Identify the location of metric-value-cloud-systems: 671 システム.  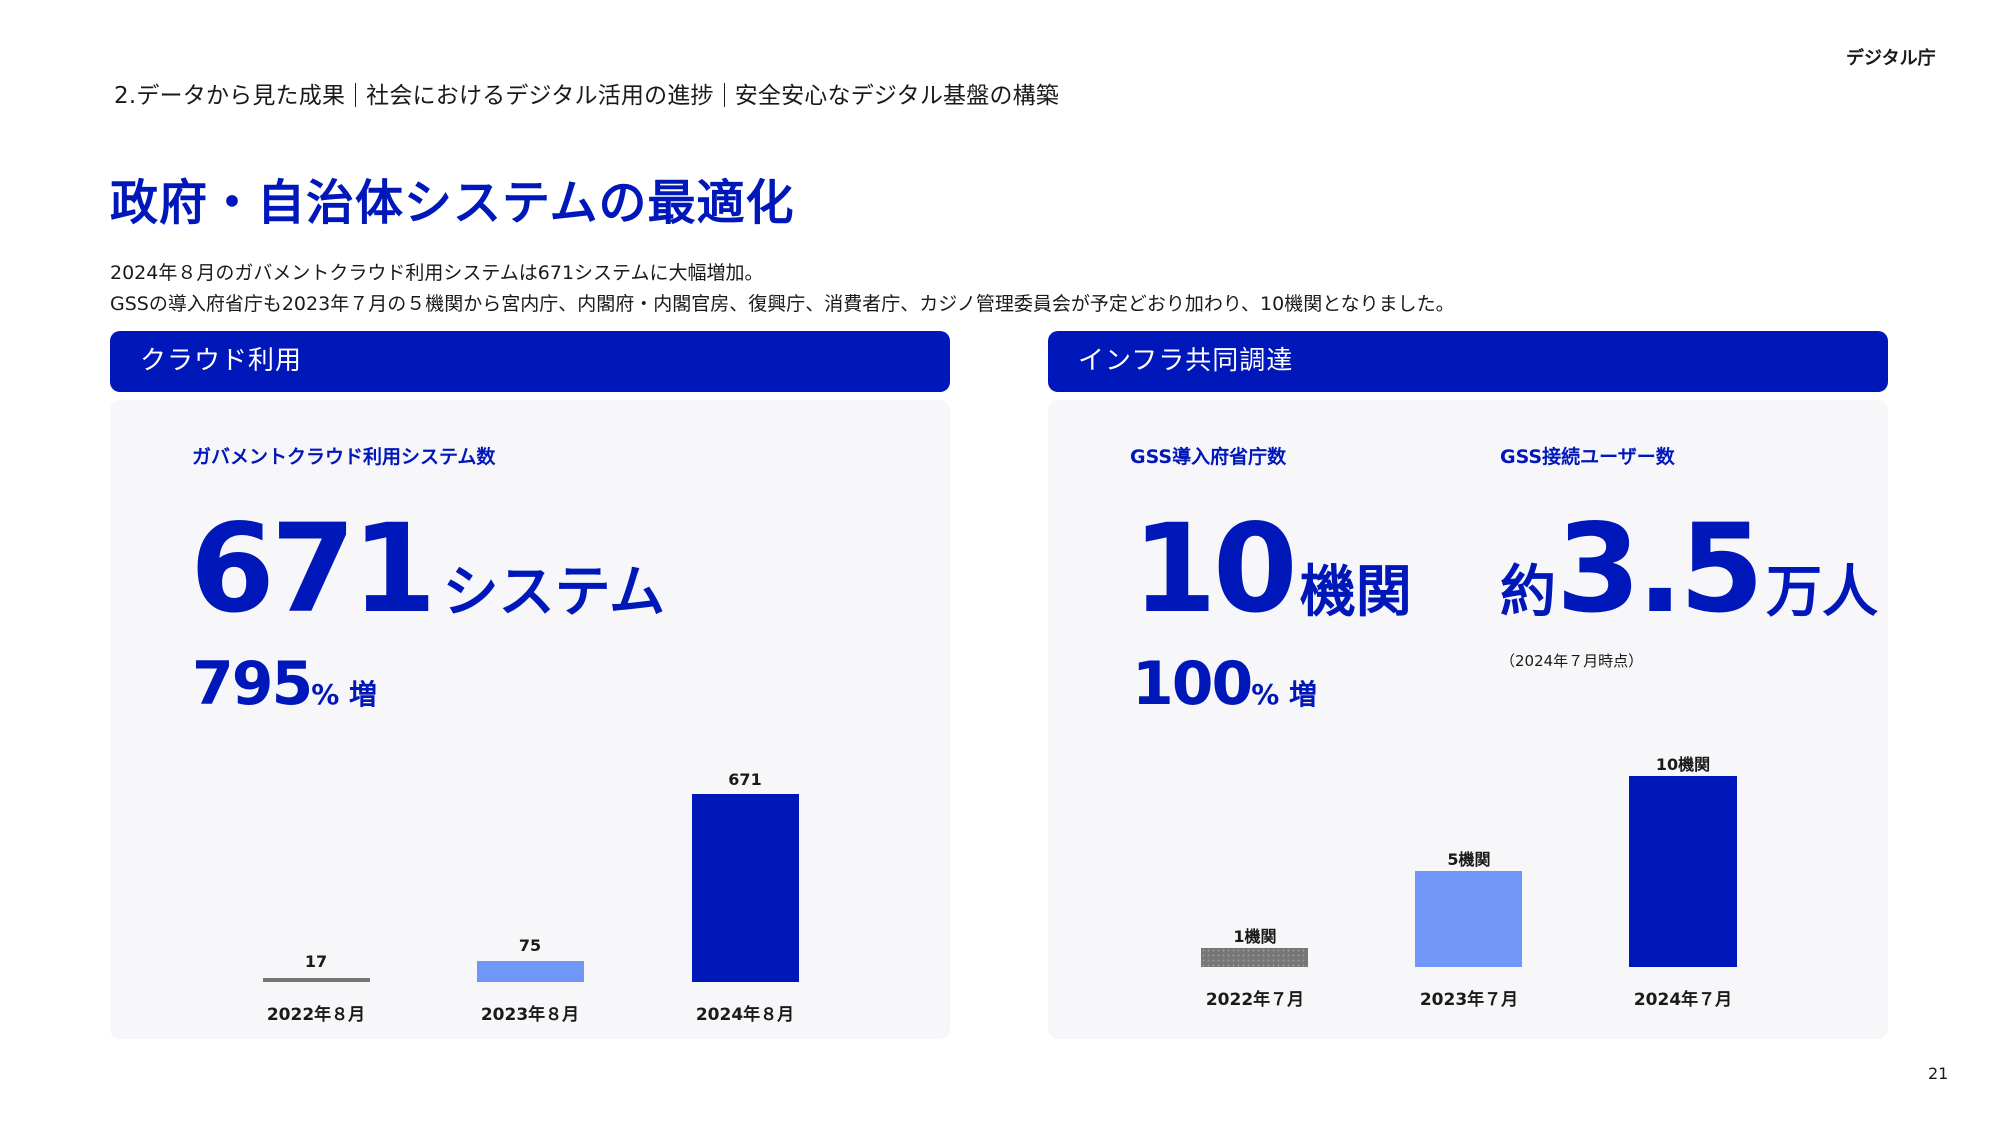
(427, 569).